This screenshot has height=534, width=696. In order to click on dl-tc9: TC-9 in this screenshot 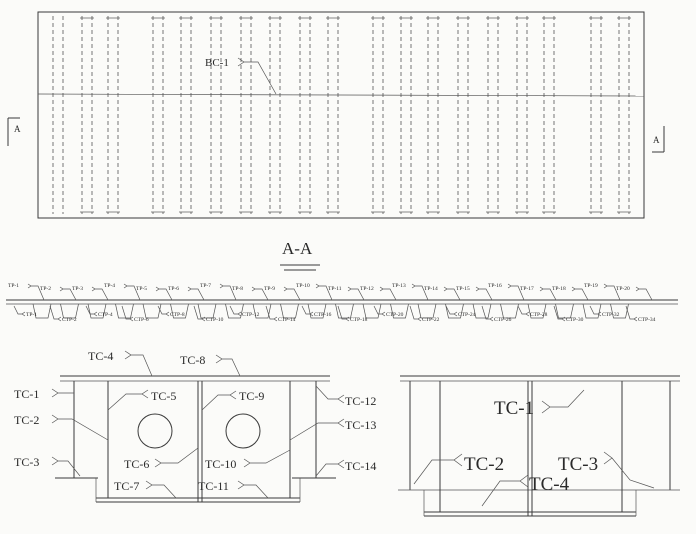, I will do `click(251, 396)`.